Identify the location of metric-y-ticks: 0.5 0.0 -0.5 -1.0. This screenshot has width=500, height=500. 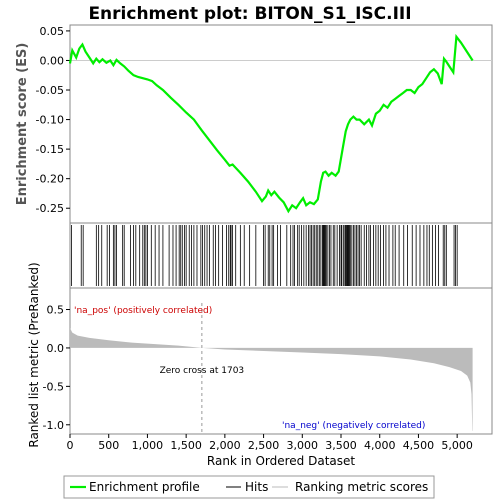
(56, 368).